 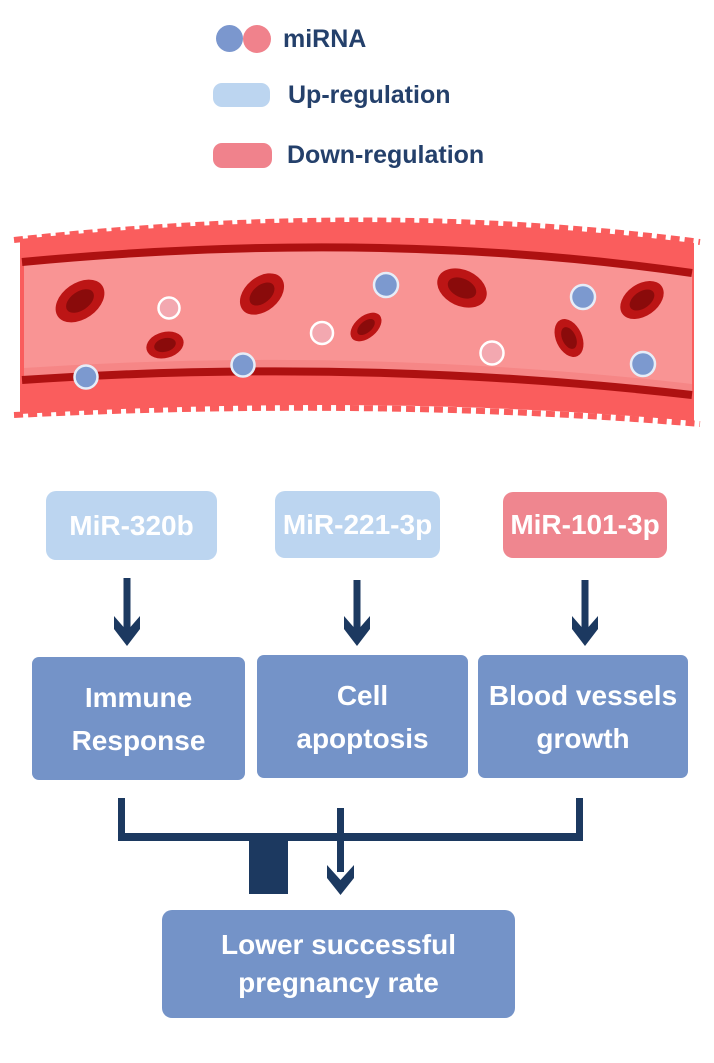 I want to click on bracket-horizontal, so click(x=350, y=837).